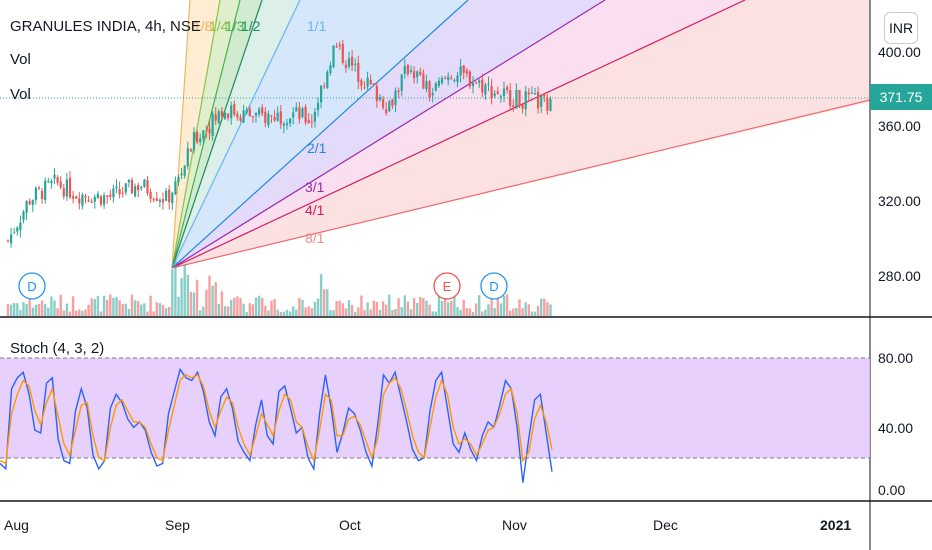 This screenshot has width=932, height=550. I want to click on stoch-label: Stoch (4, 3, 2), so click(57, 348).